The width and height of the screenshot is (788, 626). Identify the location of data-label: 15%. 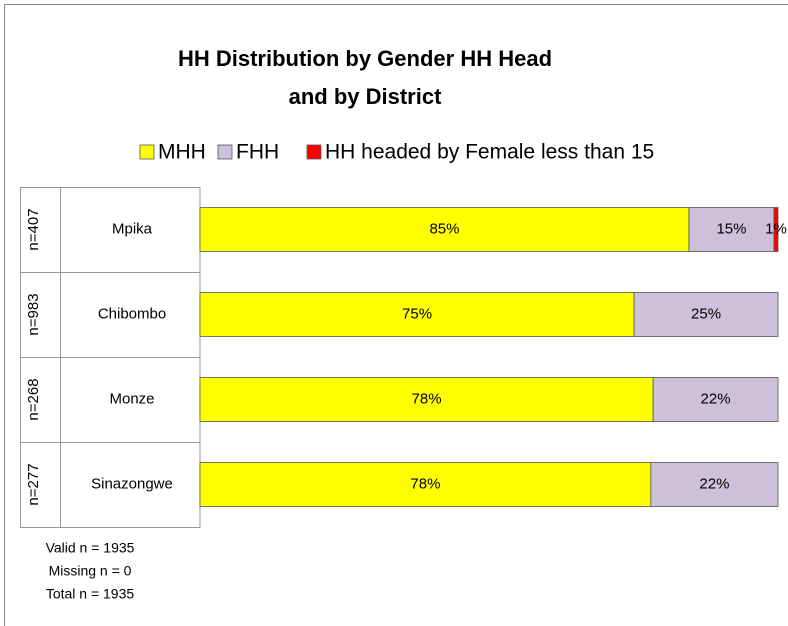
(731, 228).